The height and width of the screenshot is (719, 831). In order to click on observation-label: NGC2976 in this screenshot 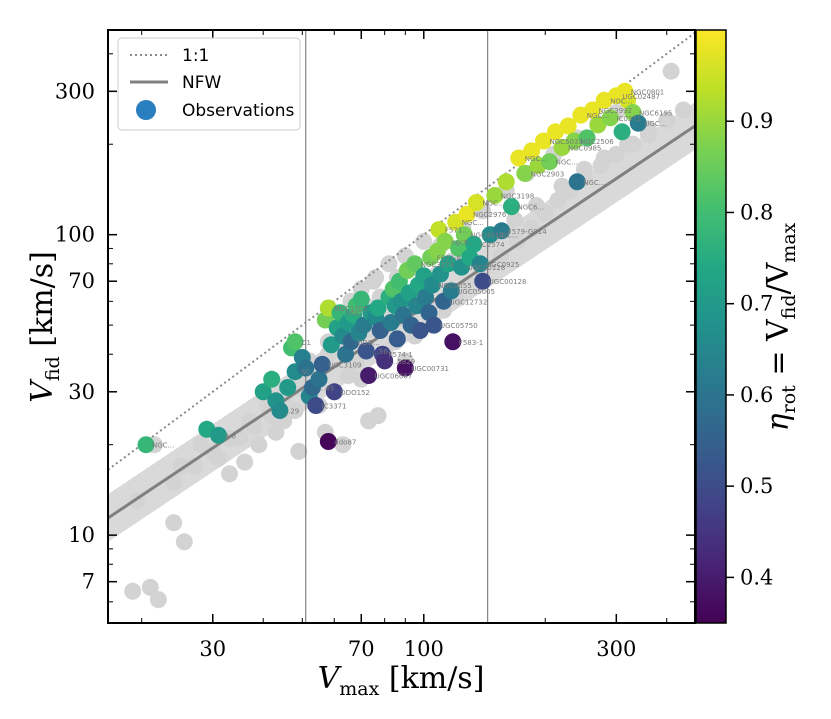, I will do `click(490, 215)`.